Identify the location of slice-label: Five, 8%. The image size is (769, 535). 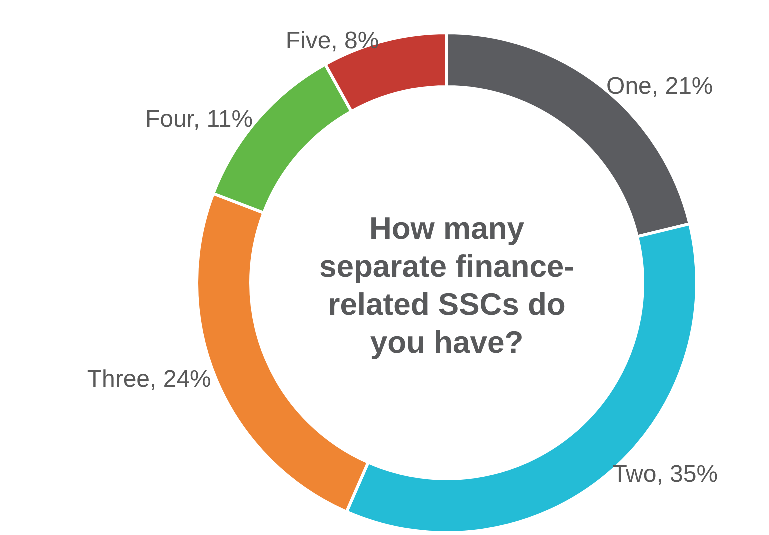
(333, 41).